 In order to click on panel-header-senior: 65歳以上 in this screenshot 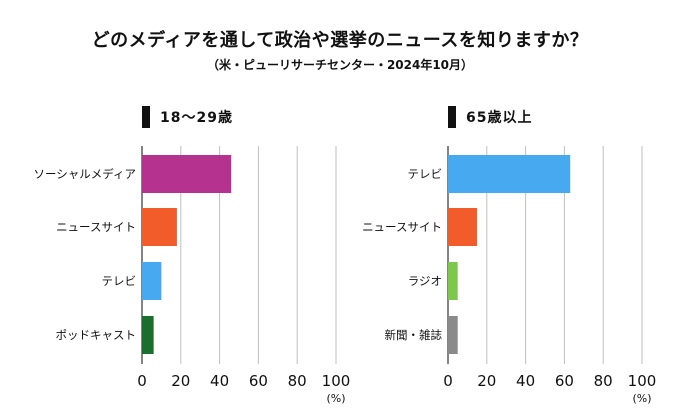, I will do `click(490, 117)`.